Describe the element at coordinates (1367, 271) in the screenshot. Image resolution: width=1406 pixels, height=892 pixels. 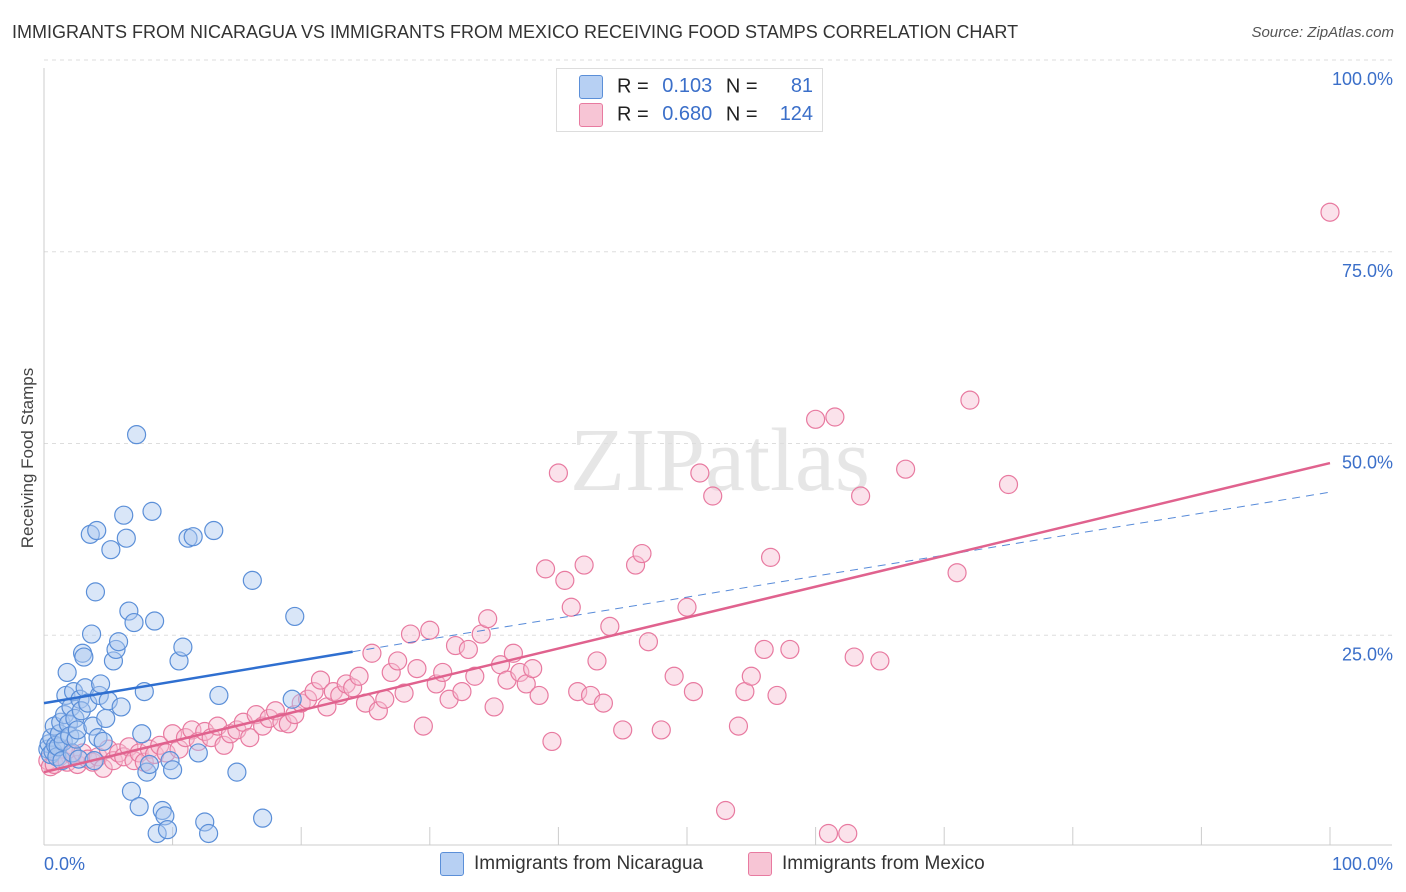
I see `y-tick-label: 75.0%` at that location.